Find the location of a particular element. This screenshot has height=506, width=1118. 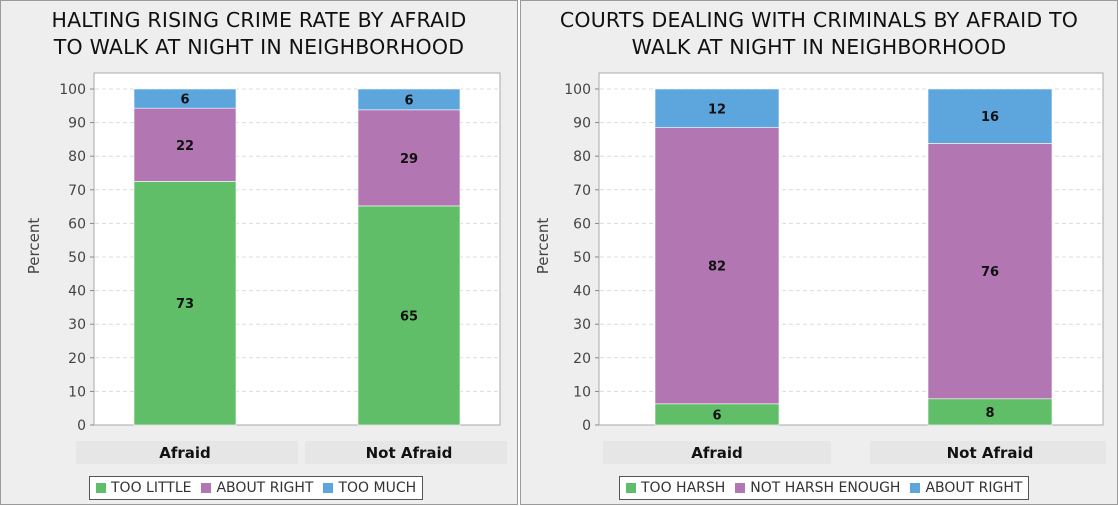

chart-title-line-2: WALK AT NIGHT IN NEIGHBORHOOD is located at coordinates (819, 47).